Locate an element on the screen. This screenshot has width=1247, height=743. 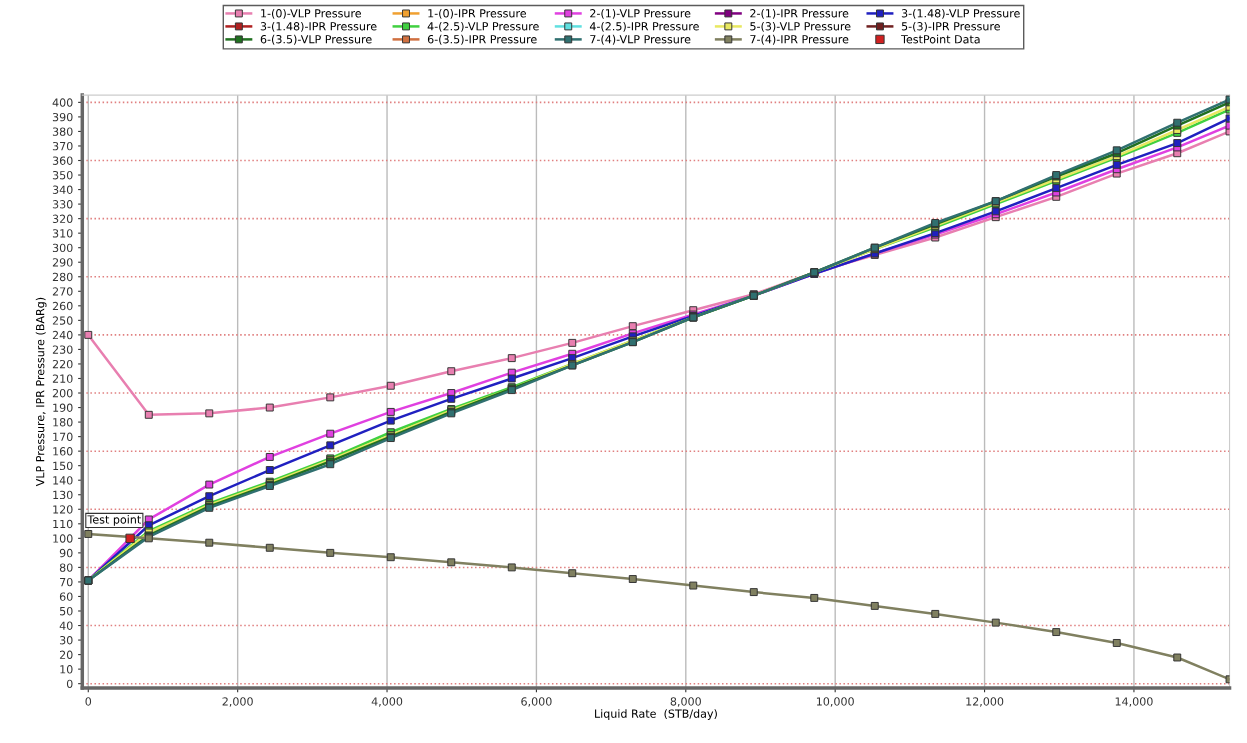
y-tick-label: 280 is located at coordinates (62, 277).